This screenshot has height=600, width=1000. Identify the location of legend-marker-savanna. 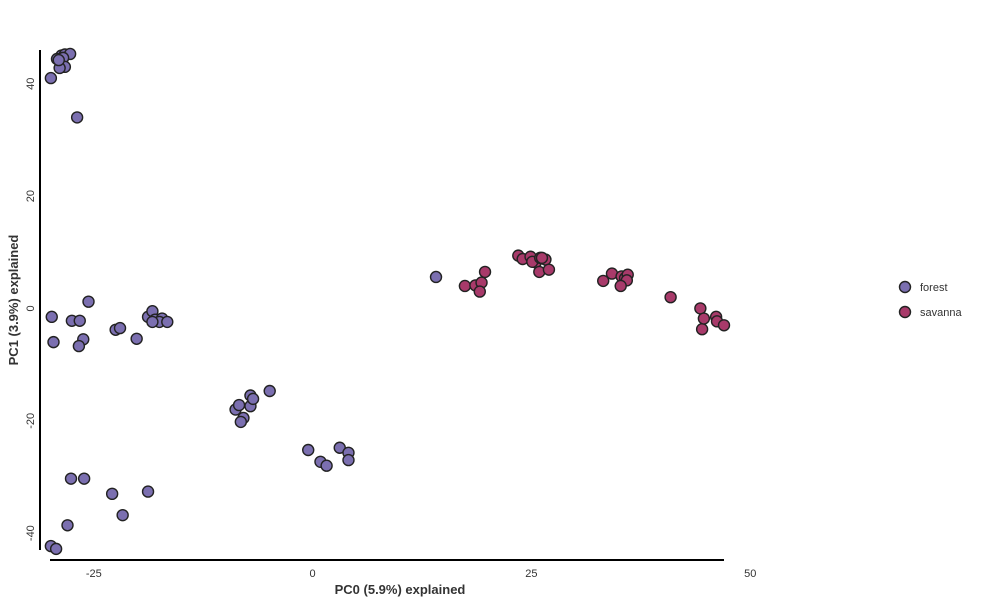
(905, 312).